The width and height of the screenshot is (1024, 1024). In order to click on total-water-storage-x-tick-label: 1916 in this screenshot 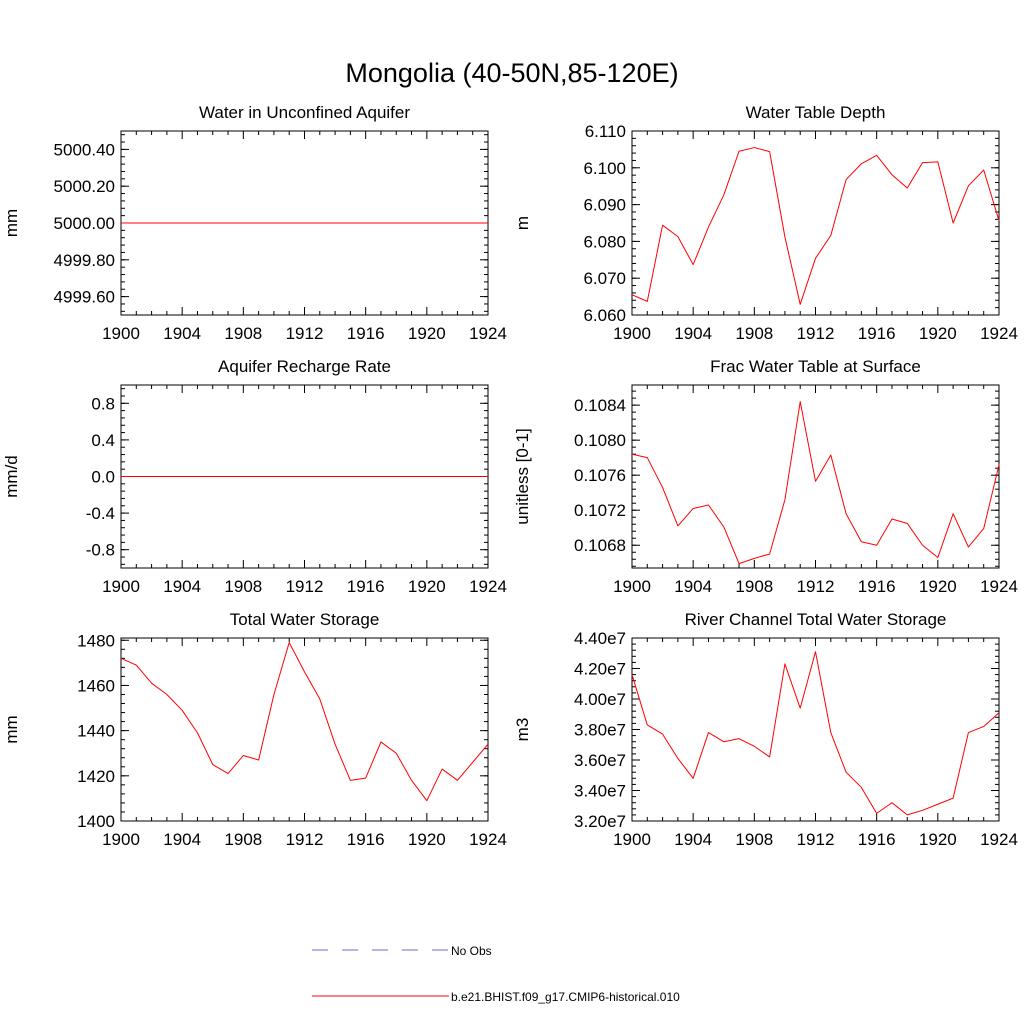, I will do `click(366, 839)`.